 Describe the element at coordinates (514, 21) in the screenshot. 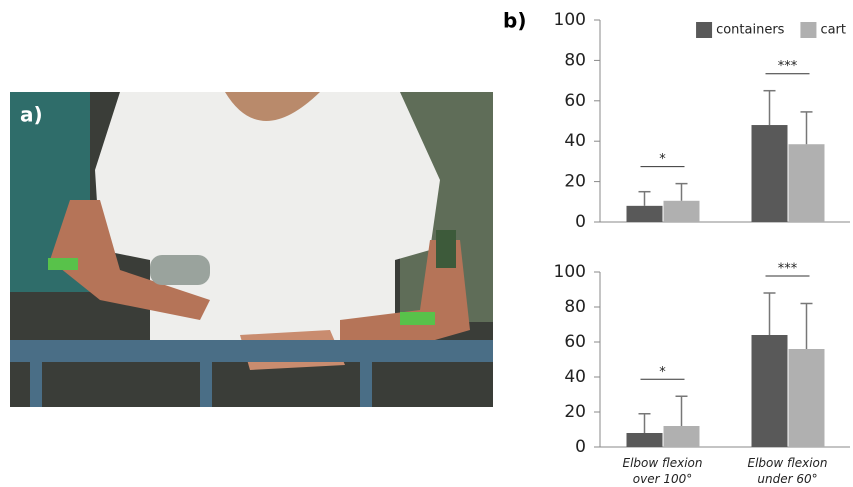

I see `panel-label: b)` at that location.